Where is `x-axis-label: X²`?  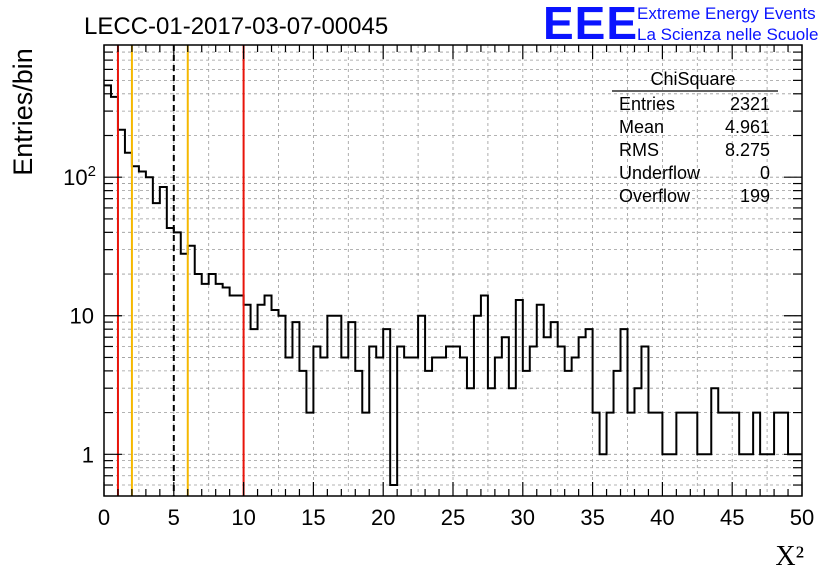 x-axis-label: X² is located at coordinates (789, 556).